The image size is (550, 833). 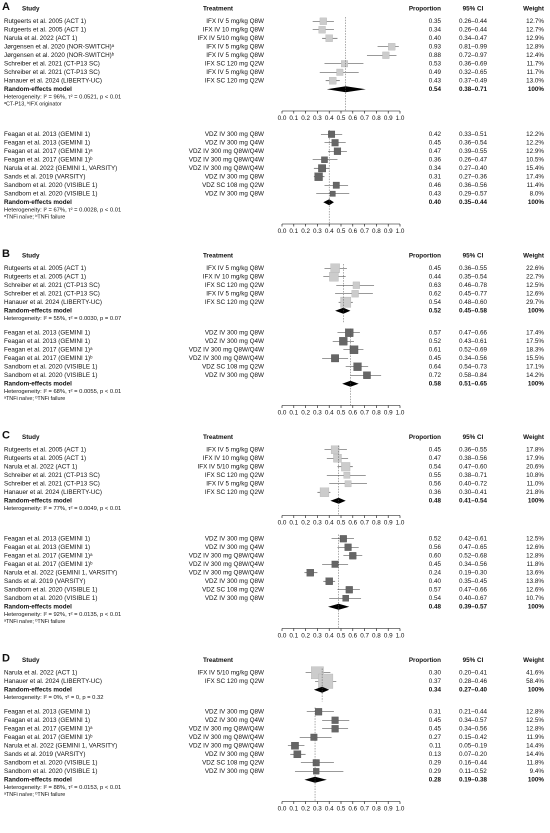 What do you see at coordinates (435, 268) in the screenshot?
I see `proportion: 0.45` at bounding box center [435, 268].